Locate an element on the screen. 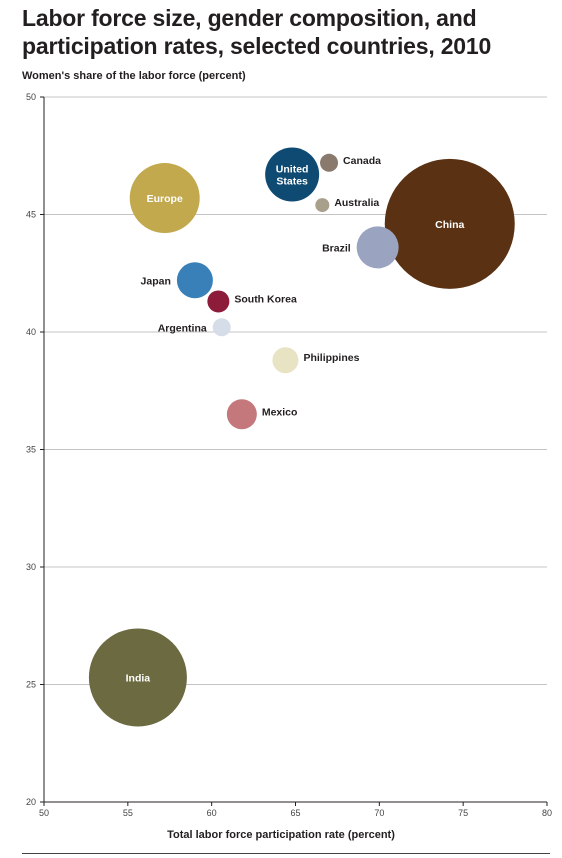 The image size is (562, 858). y-tick-labels: 20 25 30 35 40 45 50 is located at coordinates (35, 449).